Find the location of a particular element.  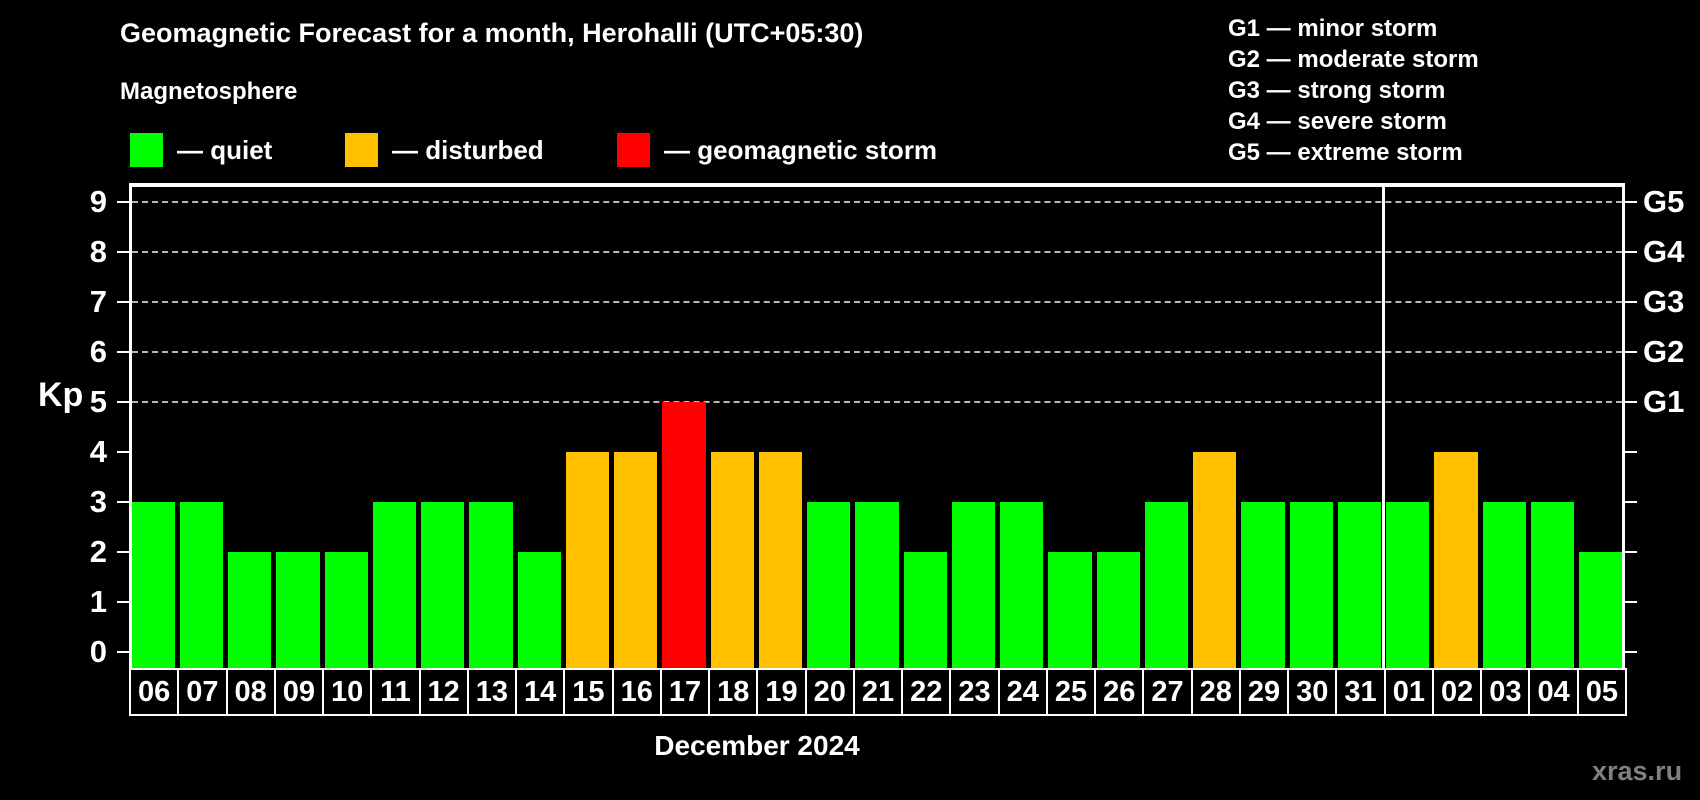

legend-item-disturbed: — disturbed is located at coordinates (444, 150).